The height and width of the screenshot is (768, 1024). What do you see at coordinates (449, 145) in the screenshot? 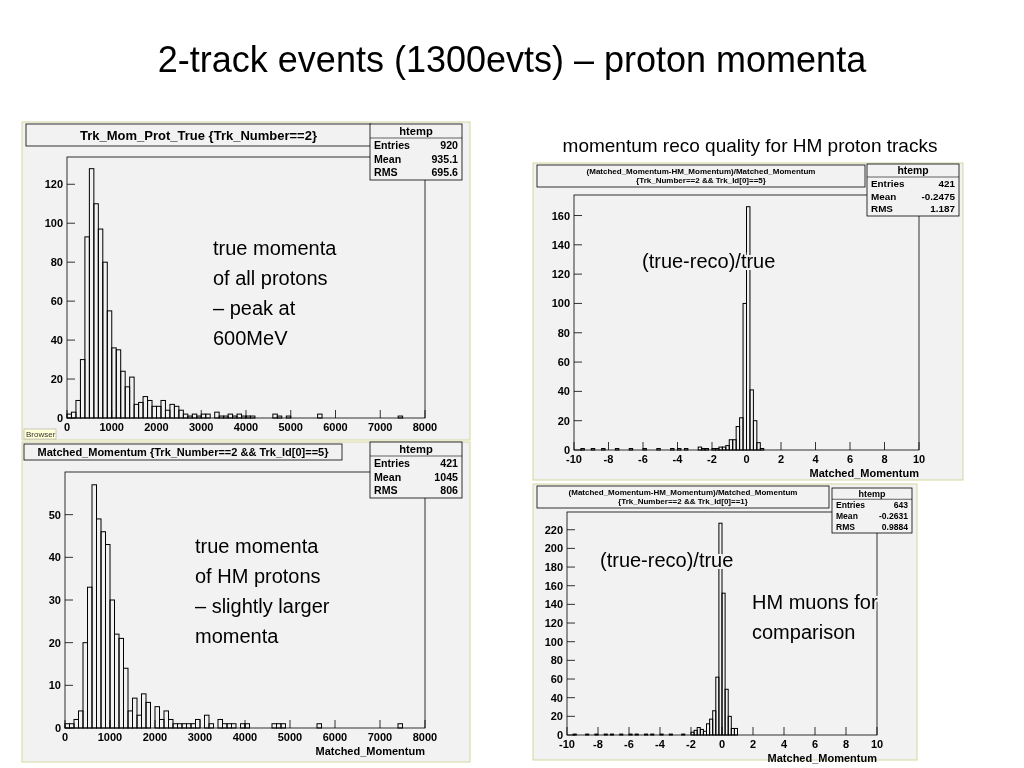
I see `text: 920` at bounding box center [449, 145].